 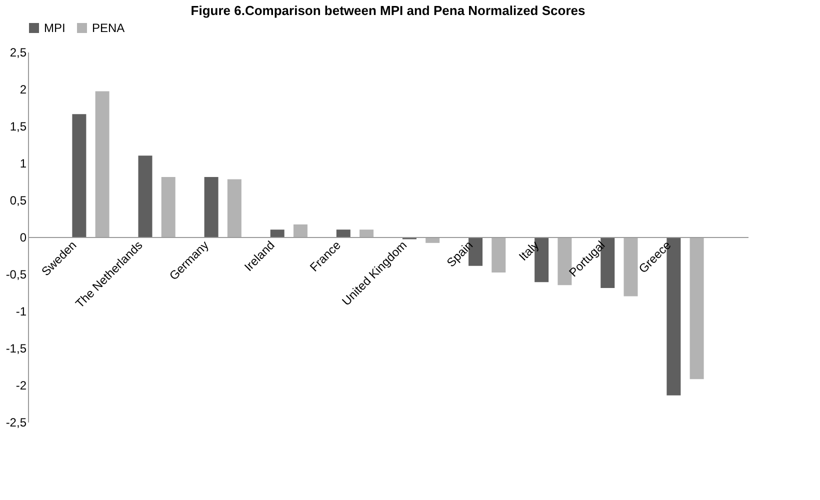 What do you see at coordinates (21, 385) in the screenshot?
I see `y-tick-label: -2` at bounding box center [21, 385].